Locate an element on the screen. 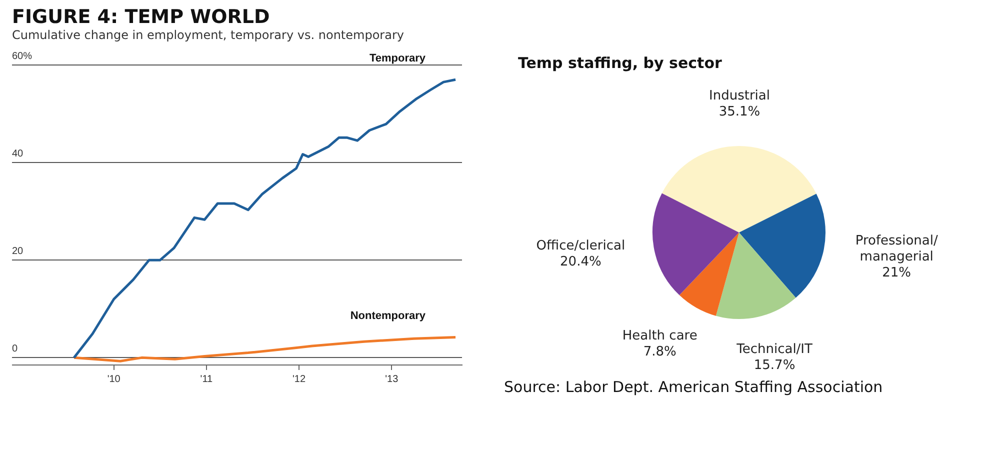 The image size is (990, 470). x-tick-label: '12 is located at coordinates (299, 379).